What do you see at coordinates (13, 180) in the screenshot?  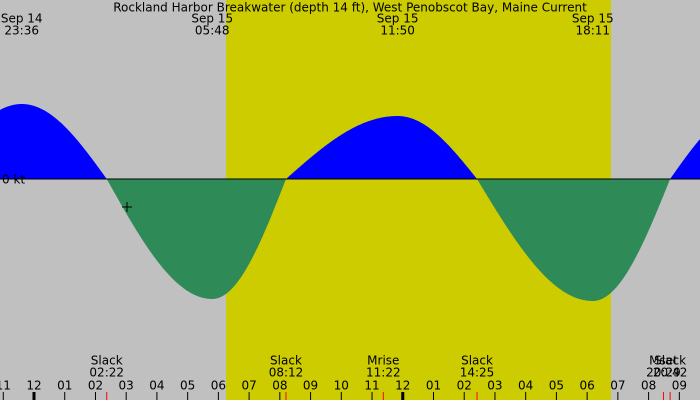 I see `y-label: 0 kt` at bounding box center [13, 180].